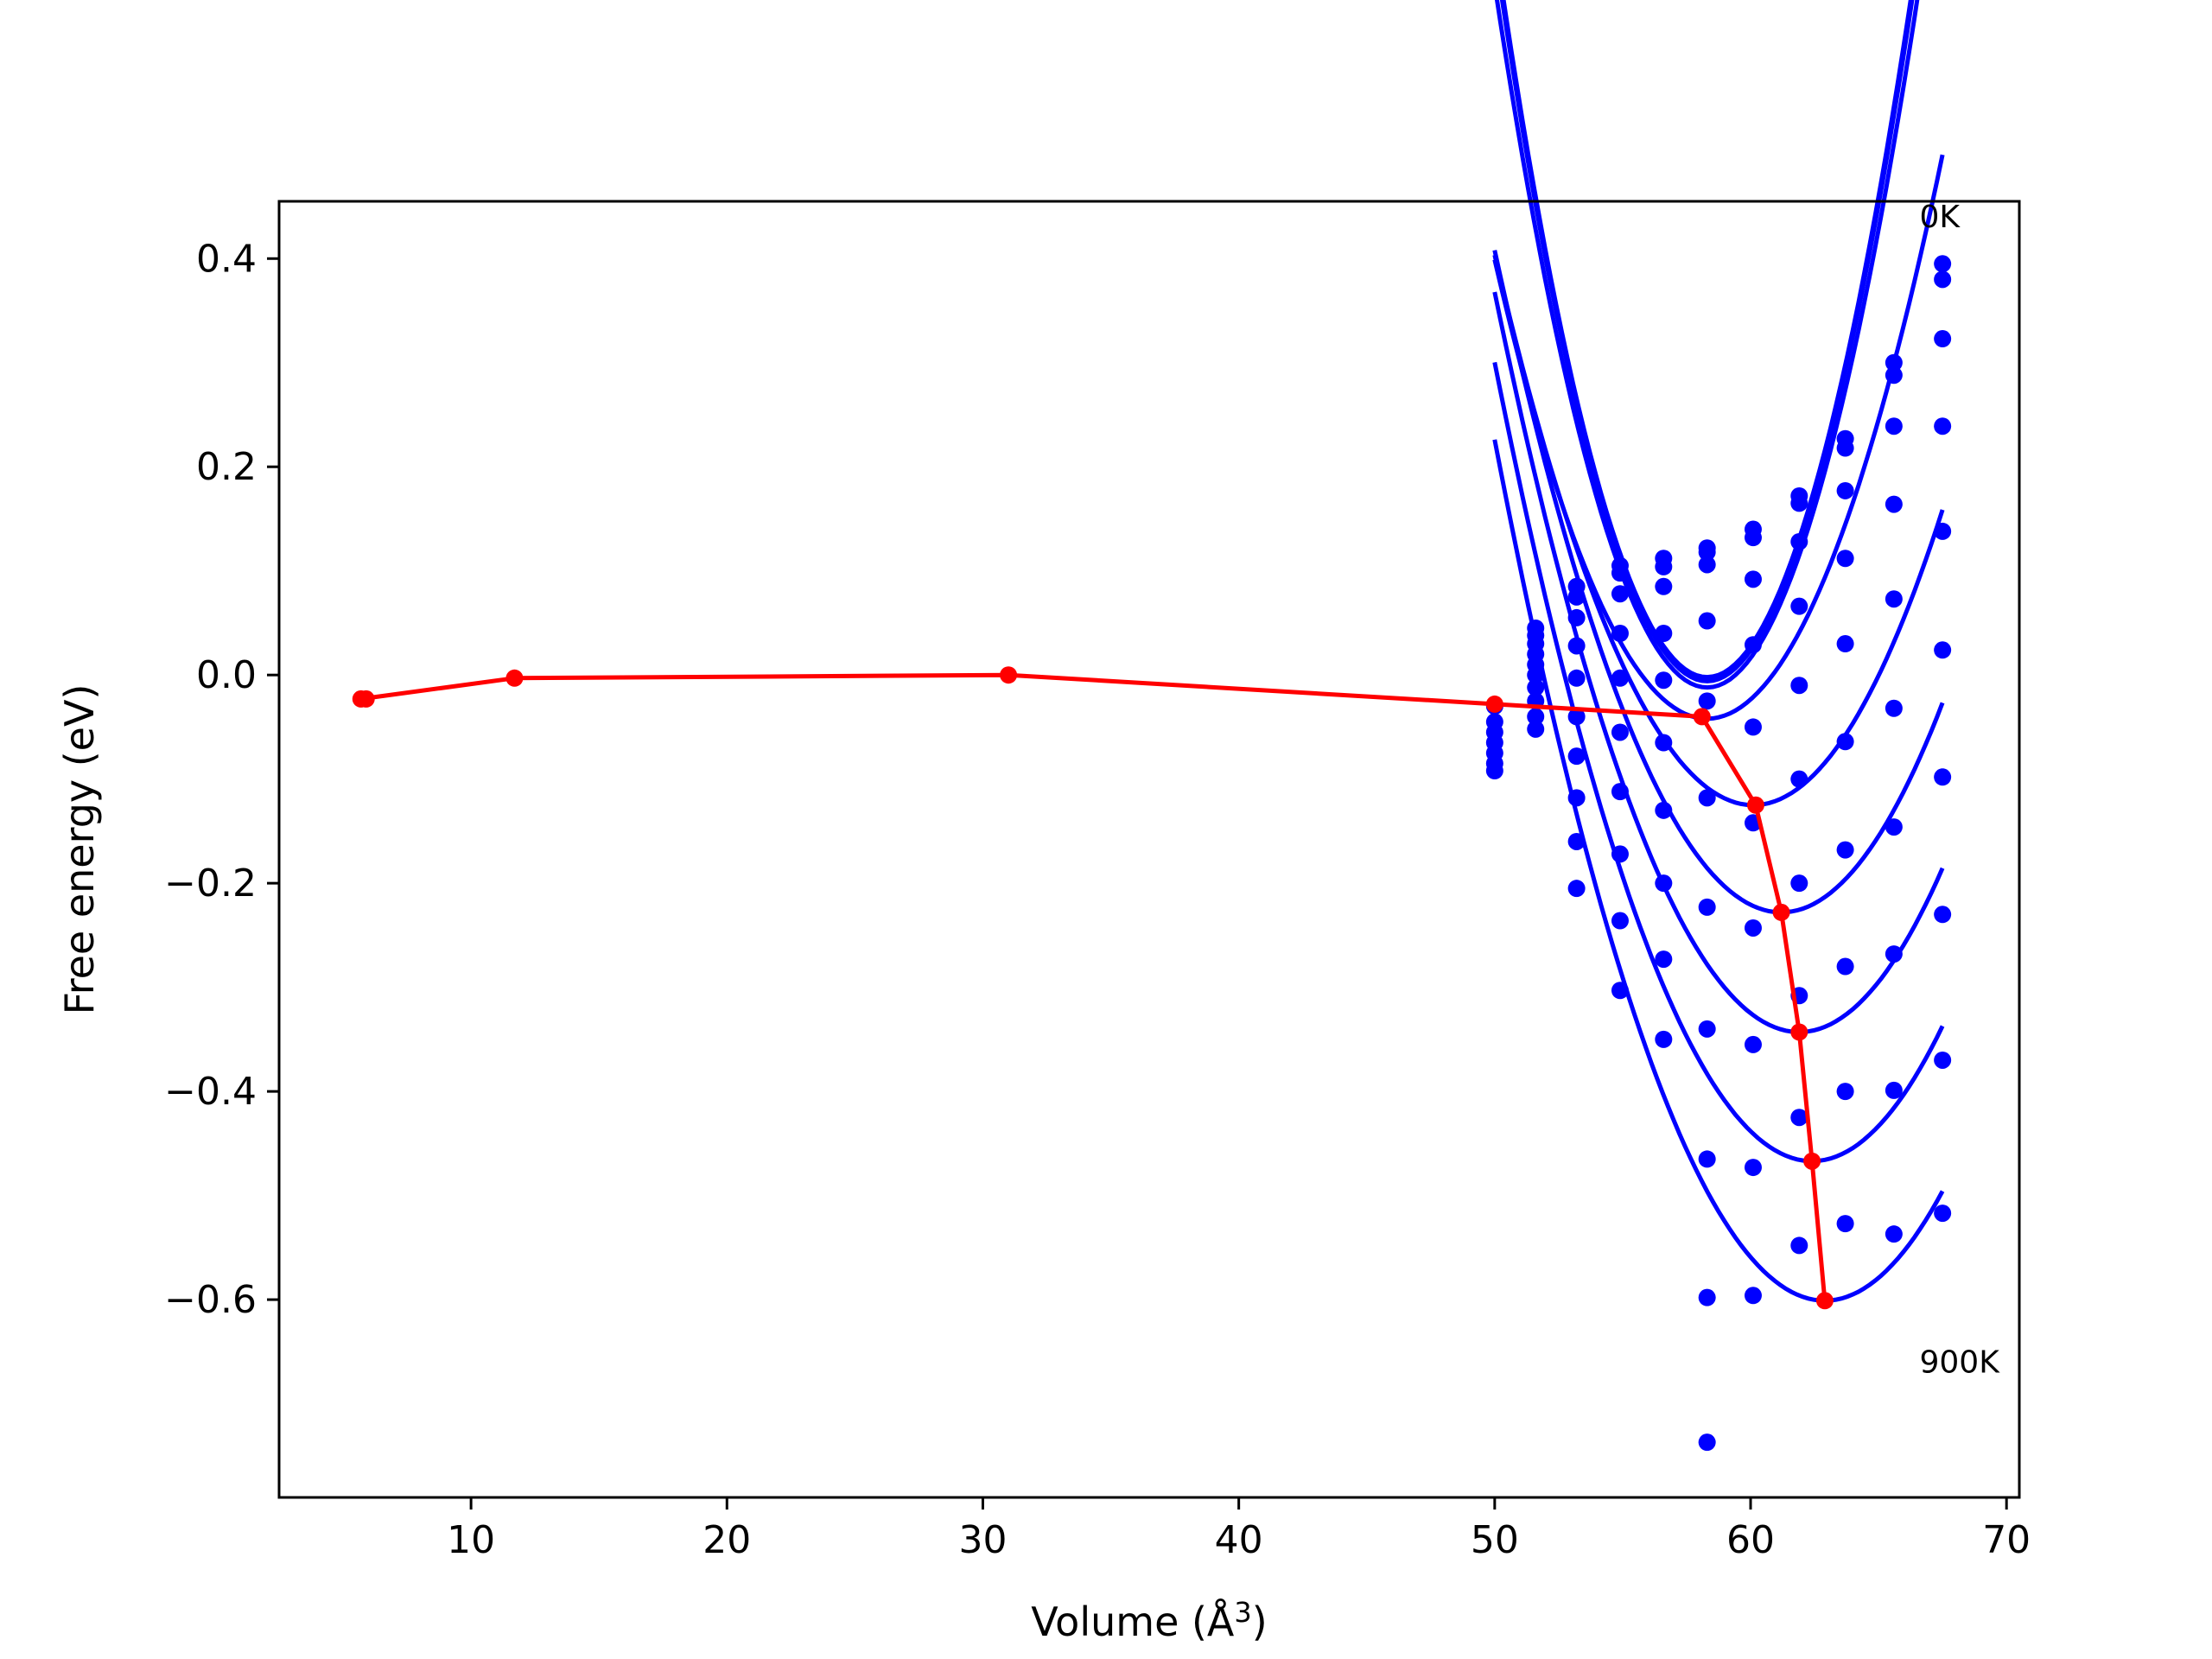 This screenshot has width=2212, height=1659. I want to click on x-axis-label-text: Volume (Å, so click(1133, 1622).